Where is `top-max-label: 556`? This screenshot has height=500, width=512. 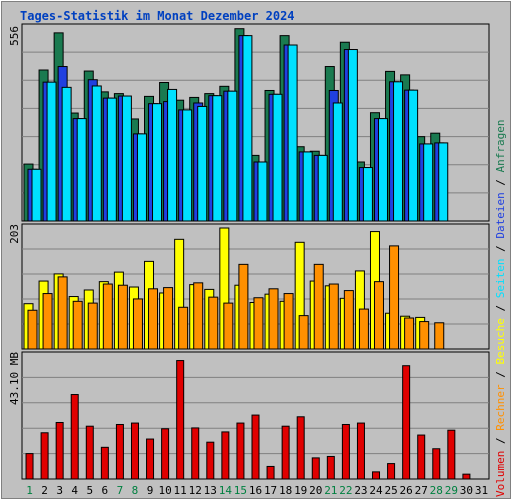 top-max-label: 556 is located at coordinates (14, 36).